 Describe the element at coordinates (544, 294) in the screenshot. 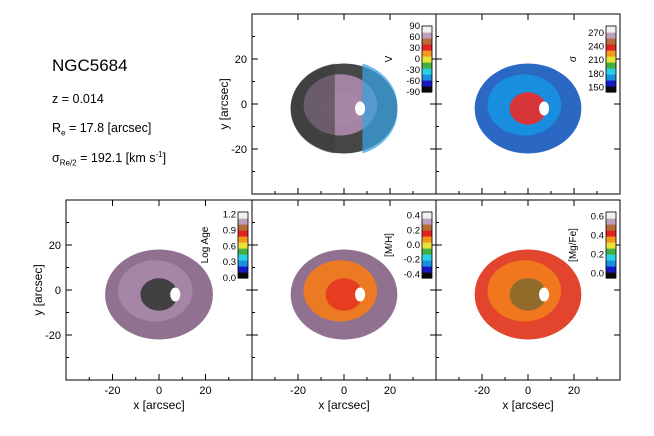

I see `map-hole-alpha-fe` at that location.